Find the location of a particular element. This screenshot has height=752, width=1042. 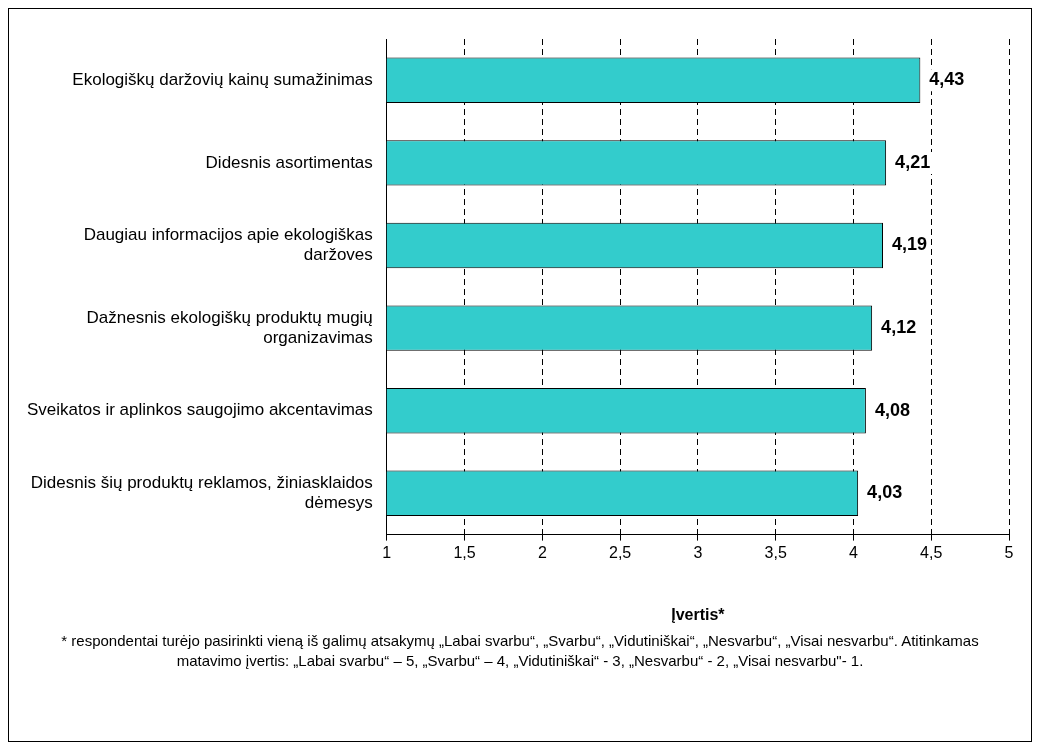

y-tick-label: Ekologiškų daržovių kainų sumažinimas is located at coordinates (222, 79).